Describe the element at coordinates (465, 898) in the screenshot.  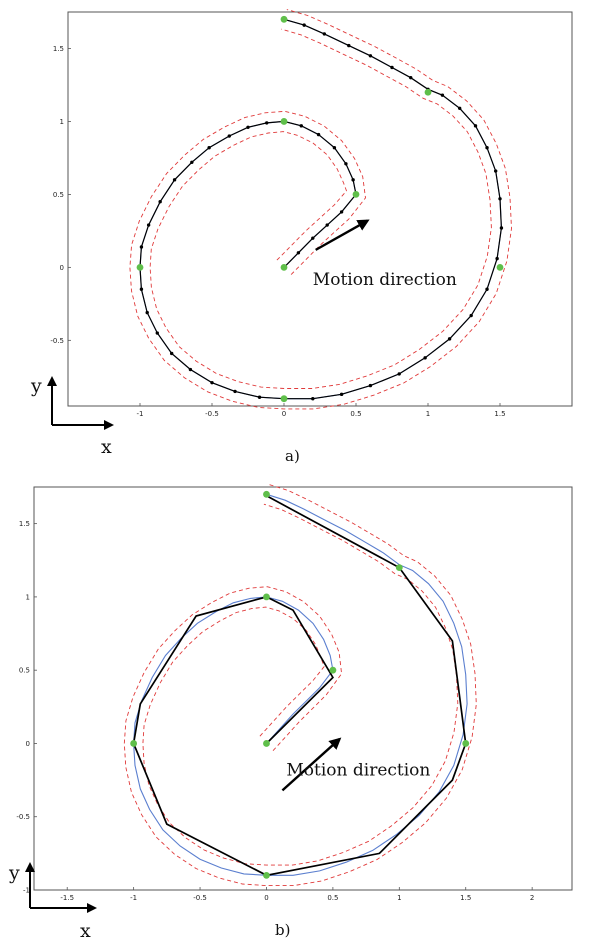
I see `b-x-tick-label: 1.5` at that location.